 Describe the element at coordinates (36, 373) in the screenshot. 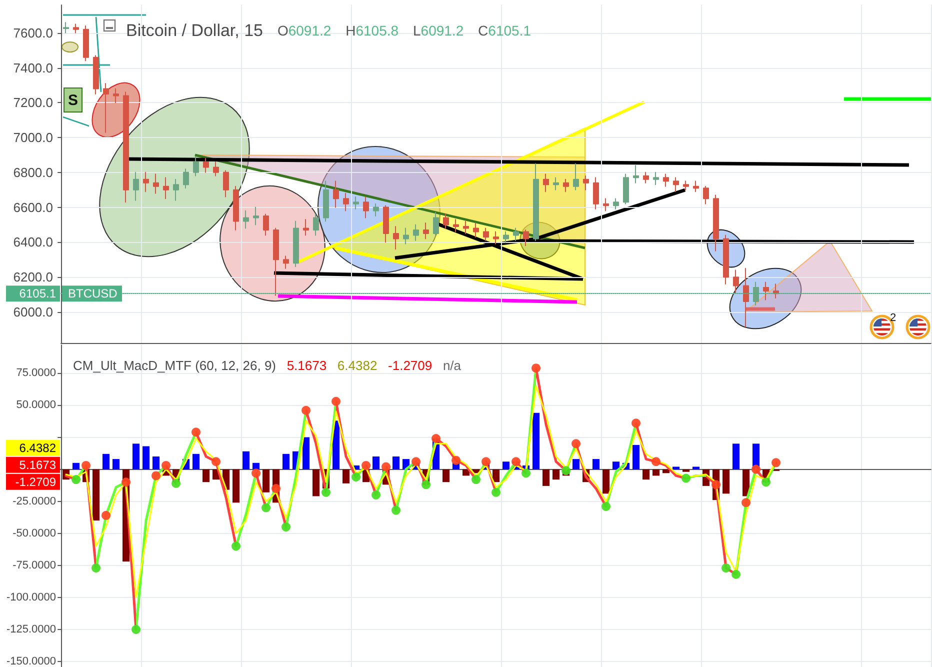

I see `y-tick-label: 75.0000` at that location.